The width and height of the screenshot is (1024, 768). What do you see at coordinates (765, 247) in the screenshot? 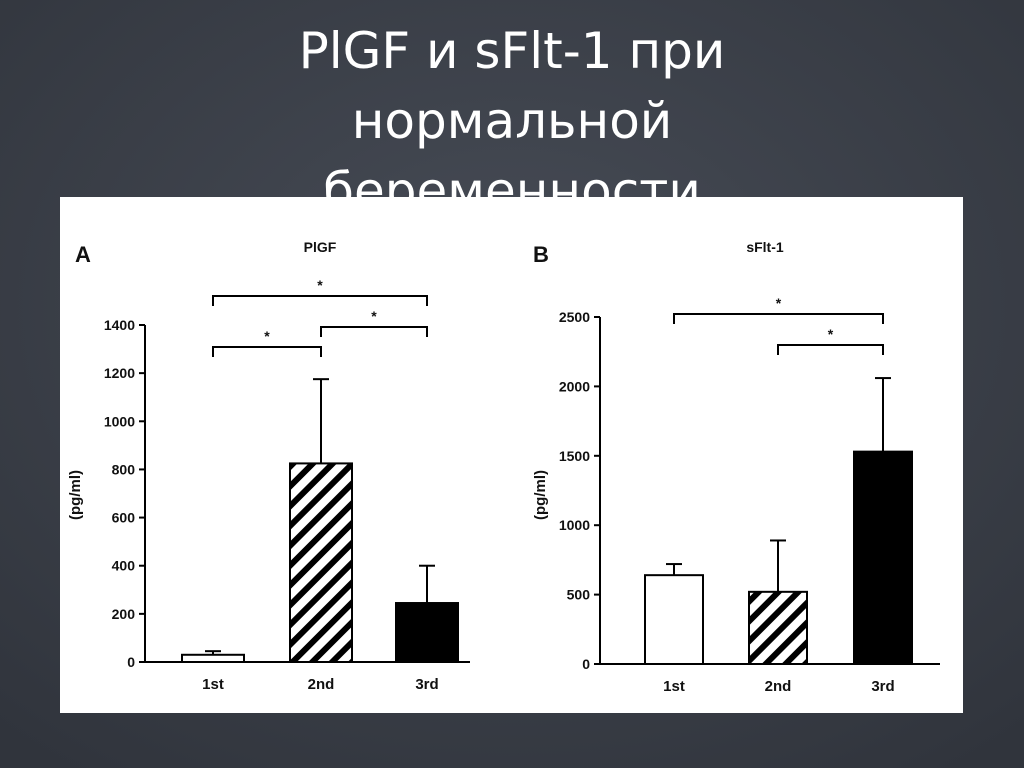
I see `chart-title: sFlt-1` at bounding box center [765, 247].